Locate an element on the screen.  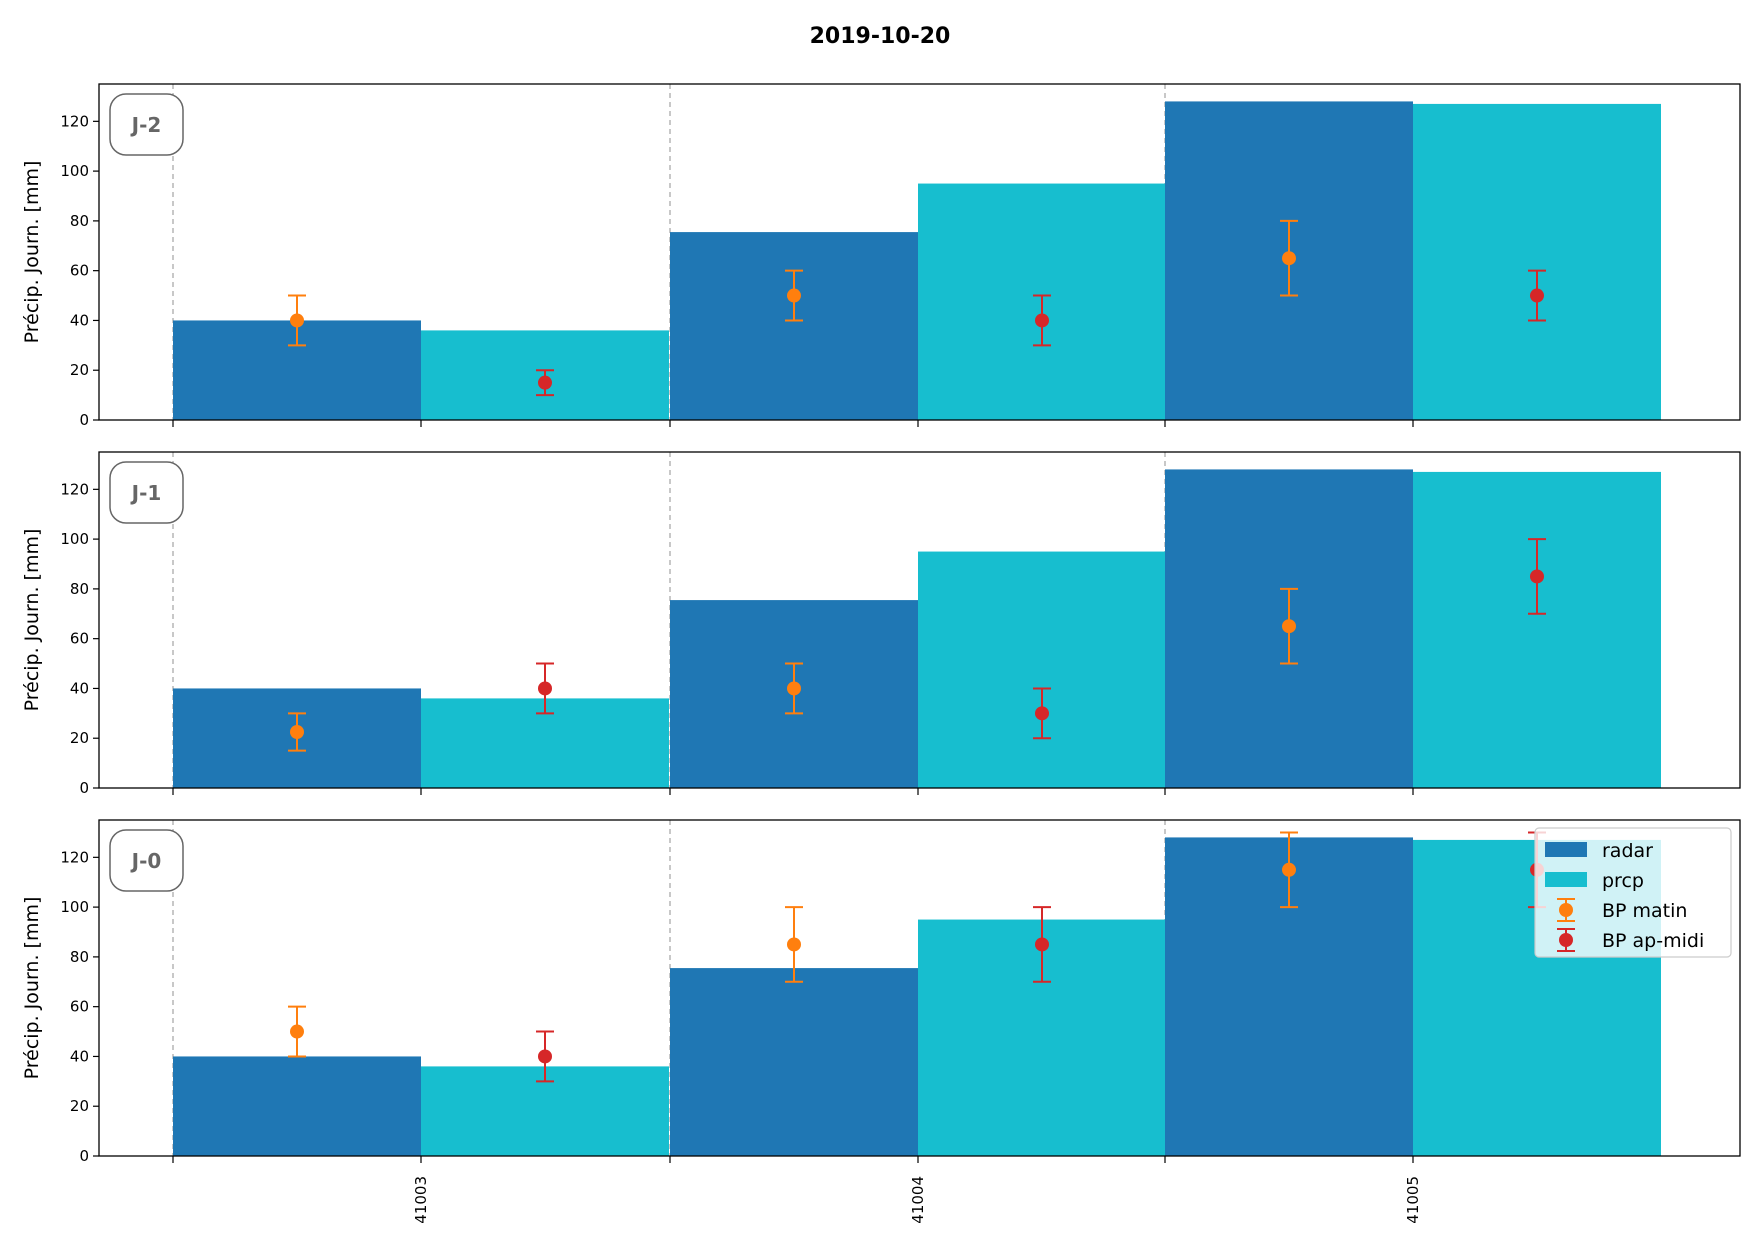
legend-box is located at coordinates (1633, 892).